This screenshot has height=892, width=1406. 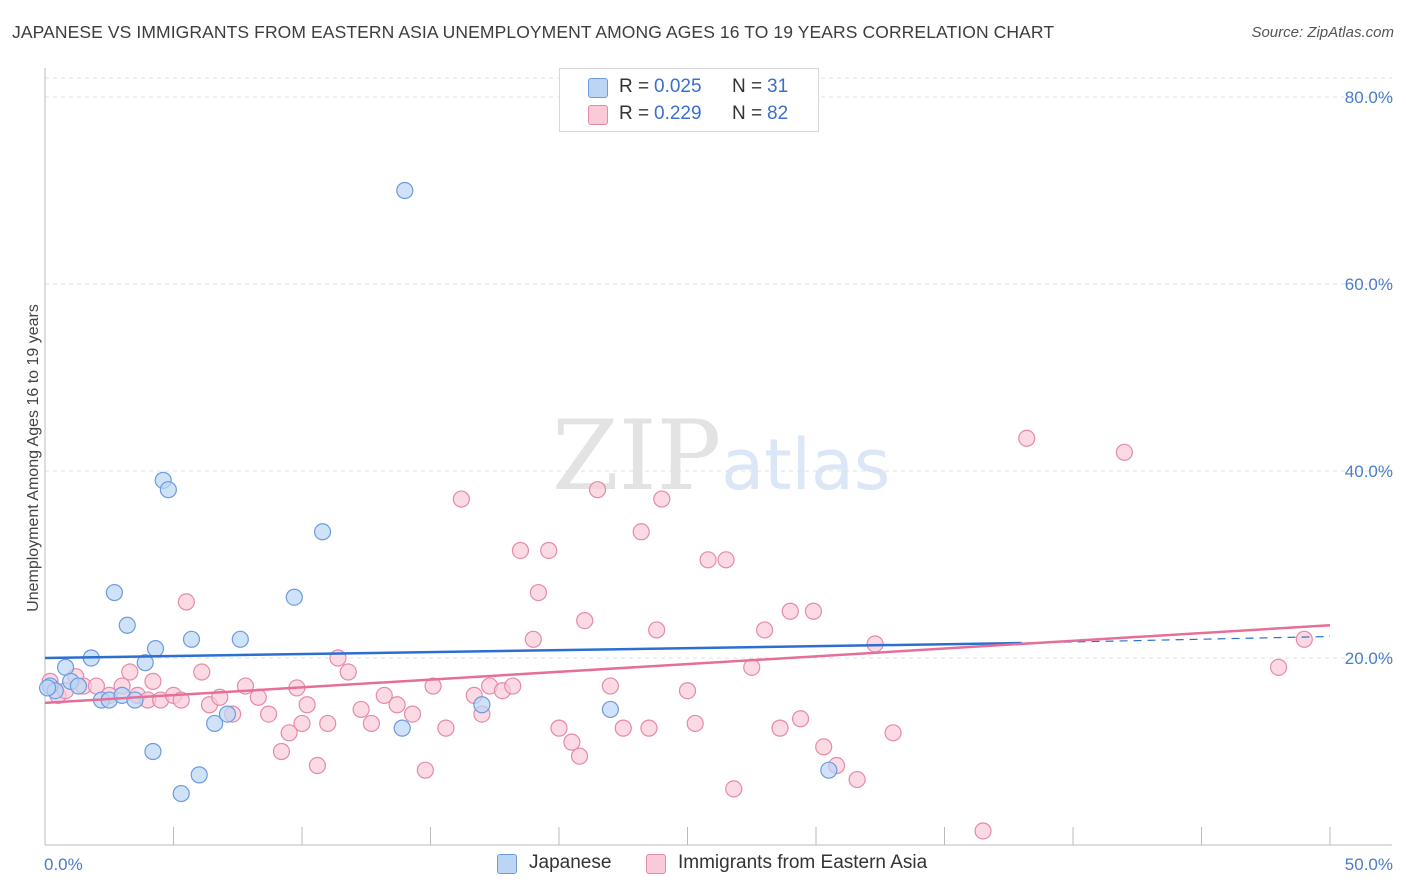 What do you see at coordinates (637, 456) in the screenshot?
I see `watermark-zip: ZIP` at bounding box center [637, 456].